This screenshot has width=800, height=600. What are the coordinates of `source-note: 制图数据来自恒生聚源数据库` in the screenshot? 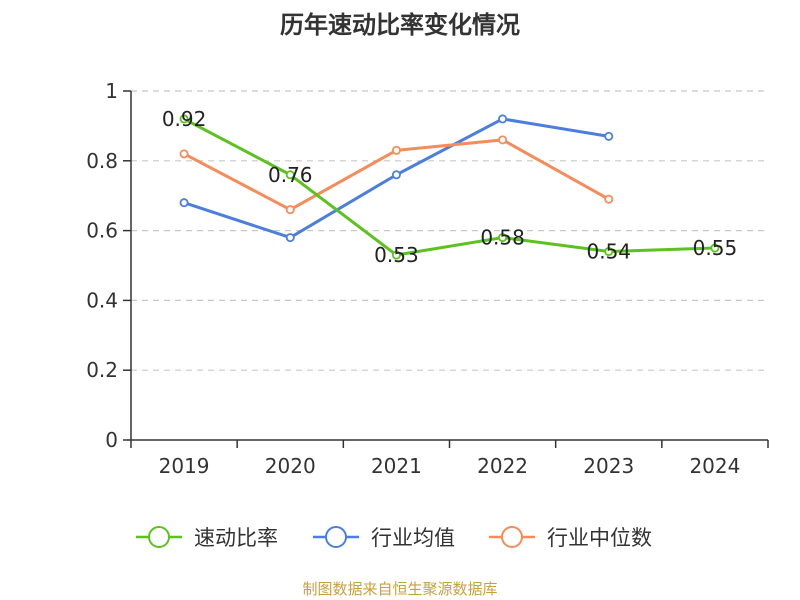 It's located at (399, 589).